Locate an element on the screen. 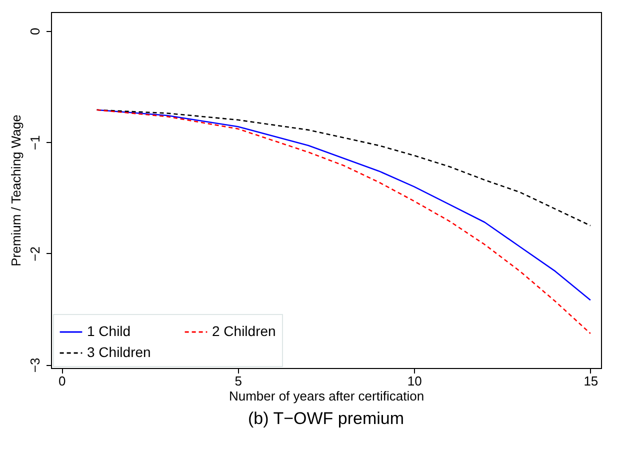 This screenshot has width=629, height=463. legend-label: 3 Children is located at coordinates (119, 352).